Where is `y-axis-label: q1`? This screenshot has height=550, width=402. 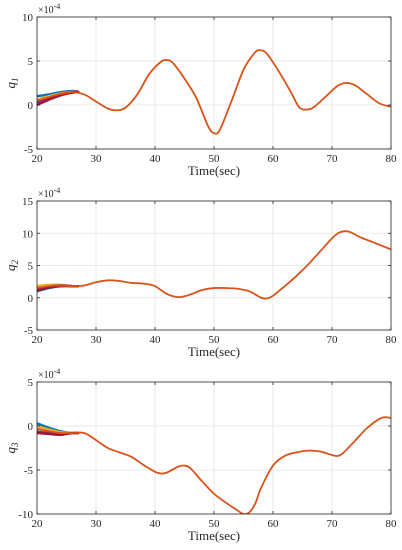
y-axis-label: q1 is located at coordinates (11, 83).